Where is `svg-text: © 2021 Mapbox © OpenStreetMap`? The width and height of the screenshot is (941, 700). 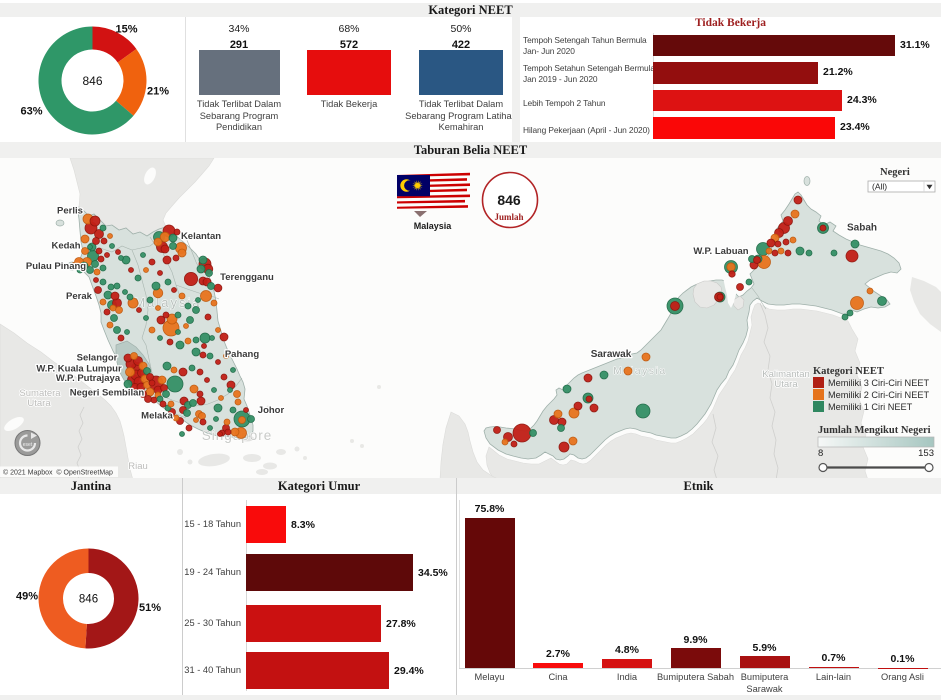
svg-text: © 2021 Mapbox © OpenStreetMap is located at coordinates (58, 473).